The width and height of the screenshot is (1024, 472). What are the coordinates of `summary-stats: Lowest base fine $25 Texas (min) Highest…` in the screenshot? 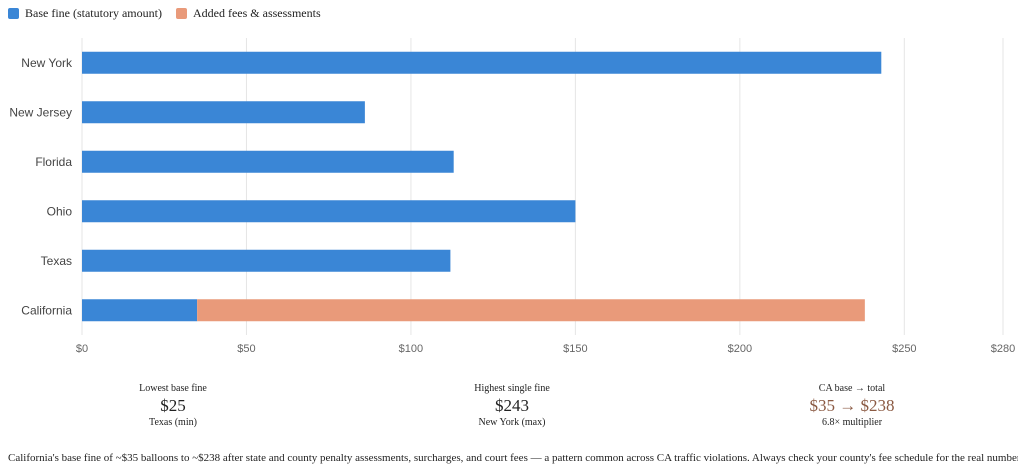 It's located at (512, 412).